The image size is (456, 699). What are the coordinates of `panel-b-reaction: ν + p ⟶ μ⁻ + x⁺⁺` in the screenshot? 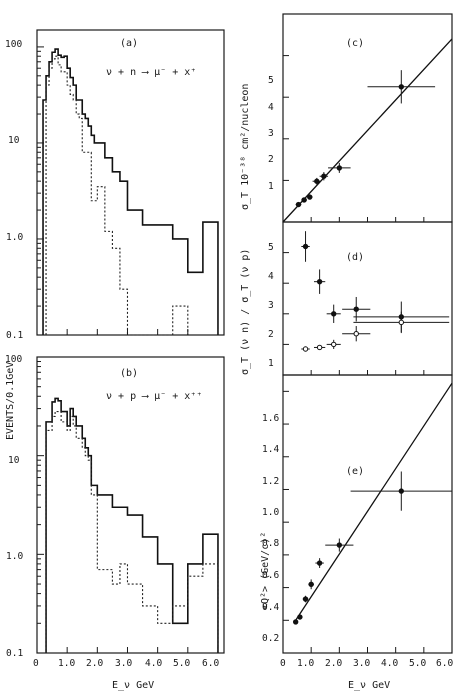 It's located at (154, 396).